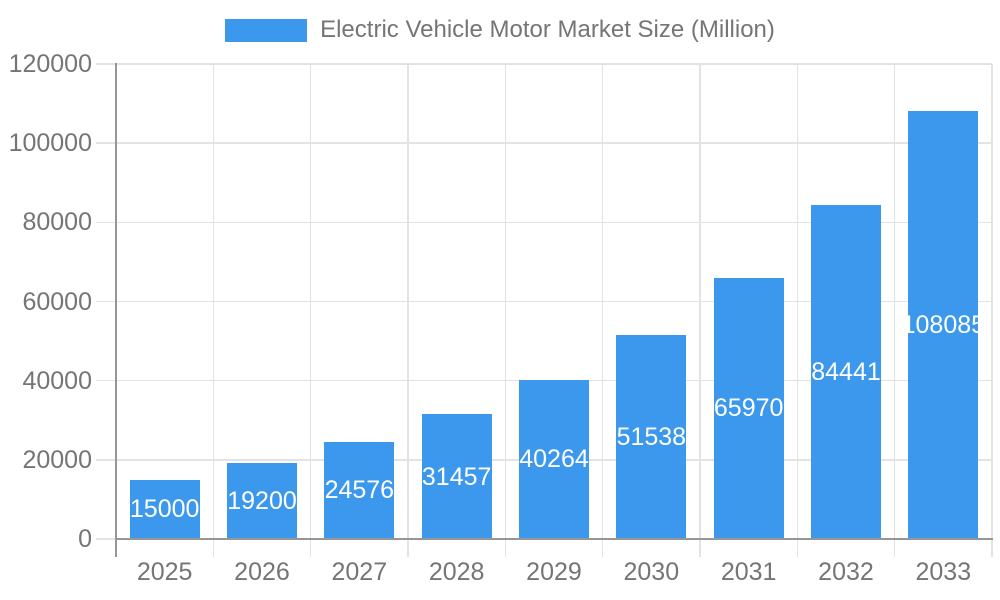 This screenshot has height=600, width=1000. I want to click on y-axis-tick-label: 100000, so click(50, 143).